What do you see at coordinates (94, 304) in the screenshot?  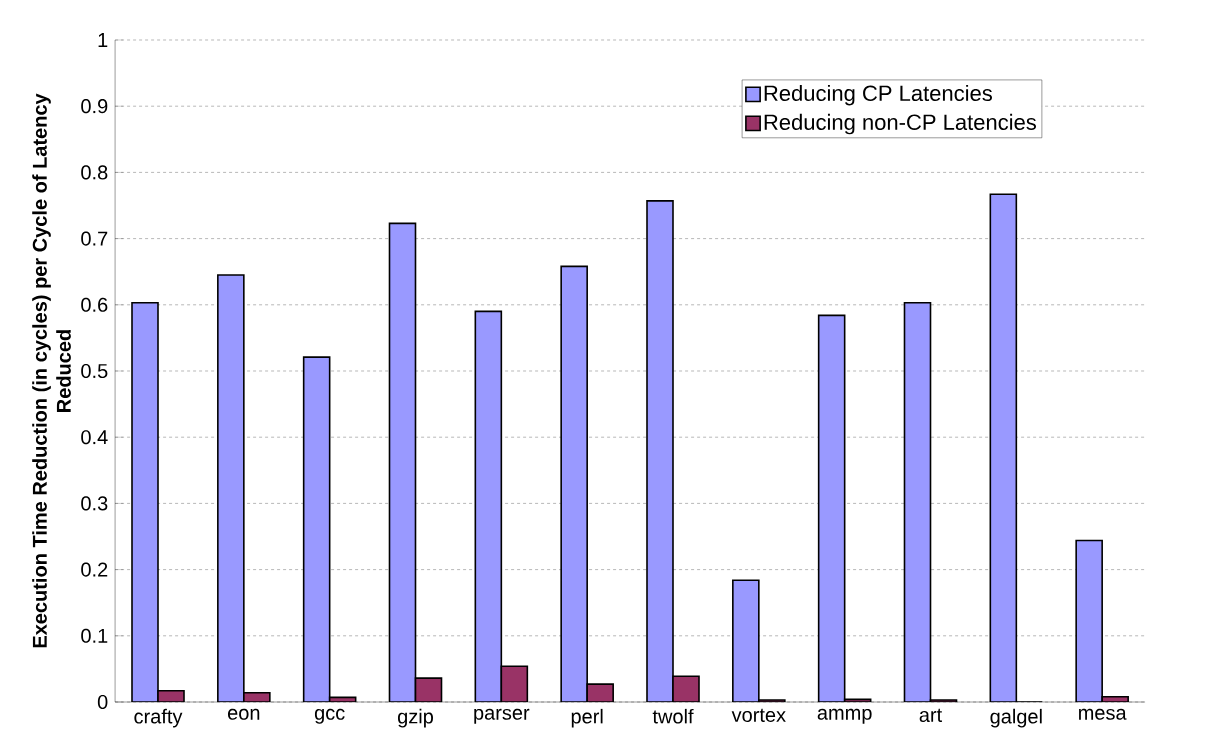 I see `y-tick-label: 0.6` at bounding box center [94, 304].